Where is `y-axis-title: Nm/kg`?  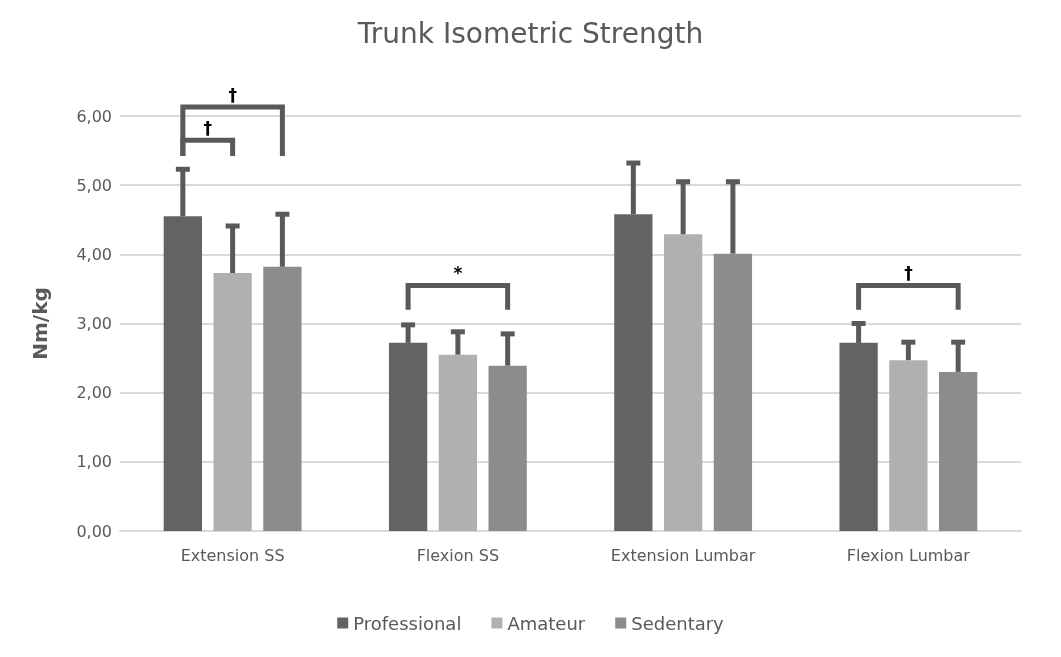
y-axis-title: Nm/kg is located at coordinates (40, 323).